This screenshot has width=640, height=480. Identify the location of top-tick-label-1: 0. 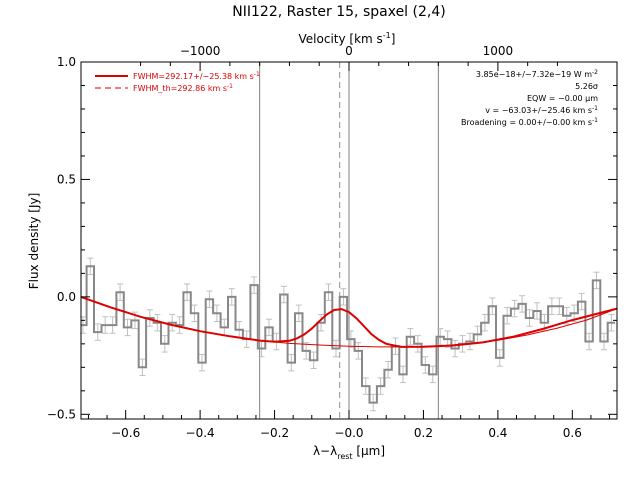
(349, 51).